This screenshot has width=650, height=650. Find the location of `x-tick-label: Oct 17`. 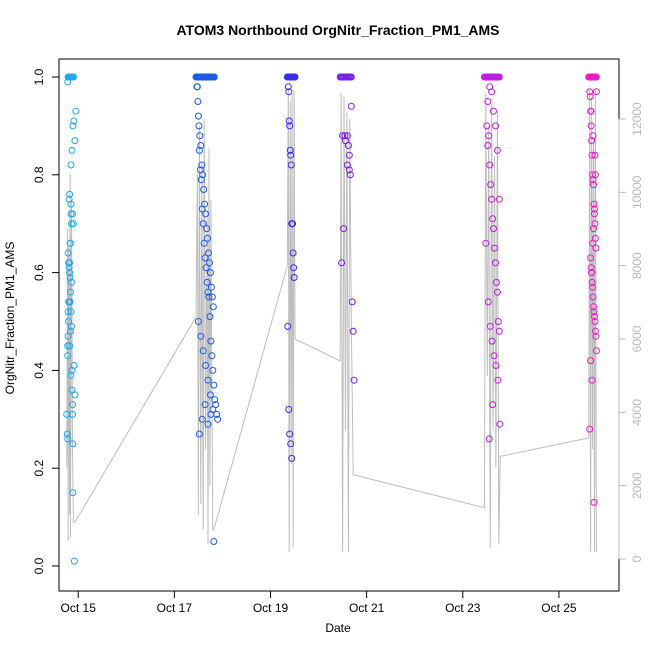

x-tick-label: Oct 17 is located at coordinates (175, 608).